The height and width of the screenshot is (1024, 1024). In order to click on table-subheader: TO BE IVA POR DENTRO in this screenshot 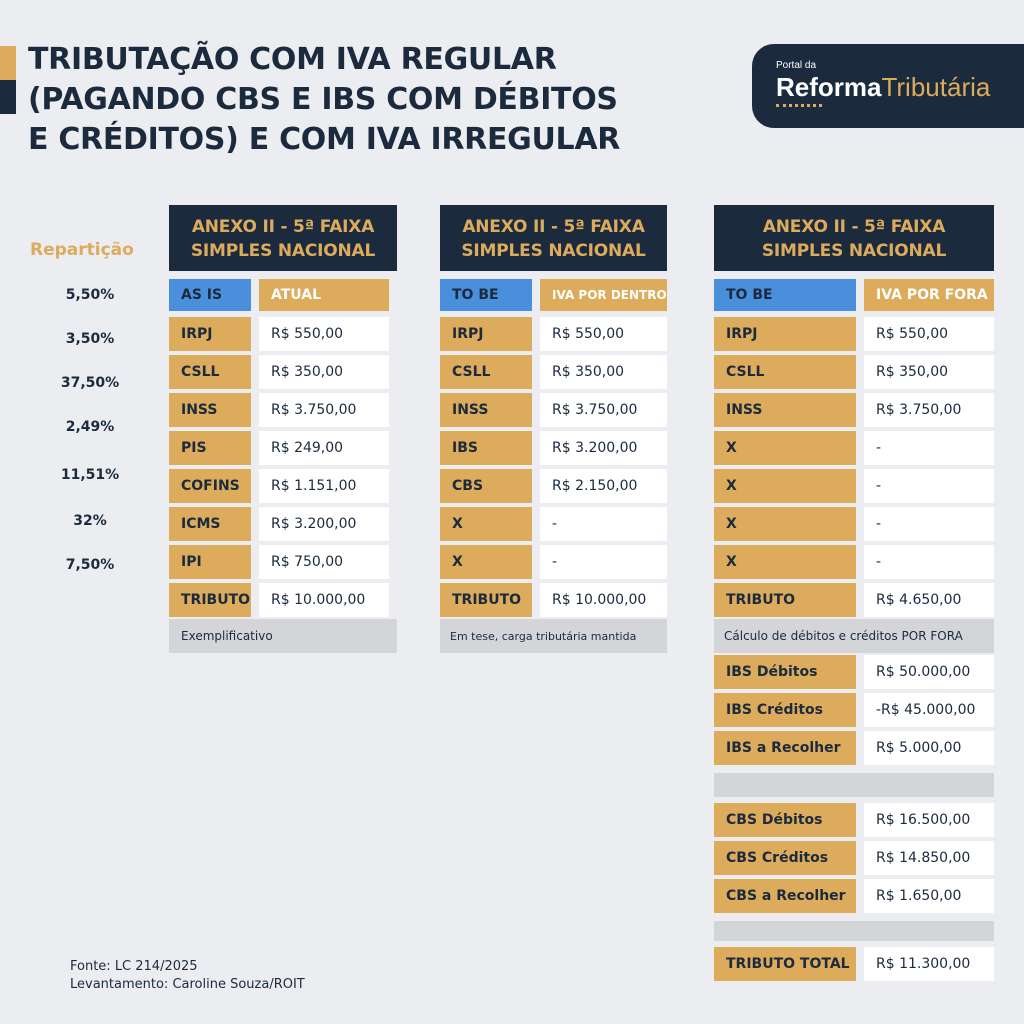, I will do `click(553, 293)`.